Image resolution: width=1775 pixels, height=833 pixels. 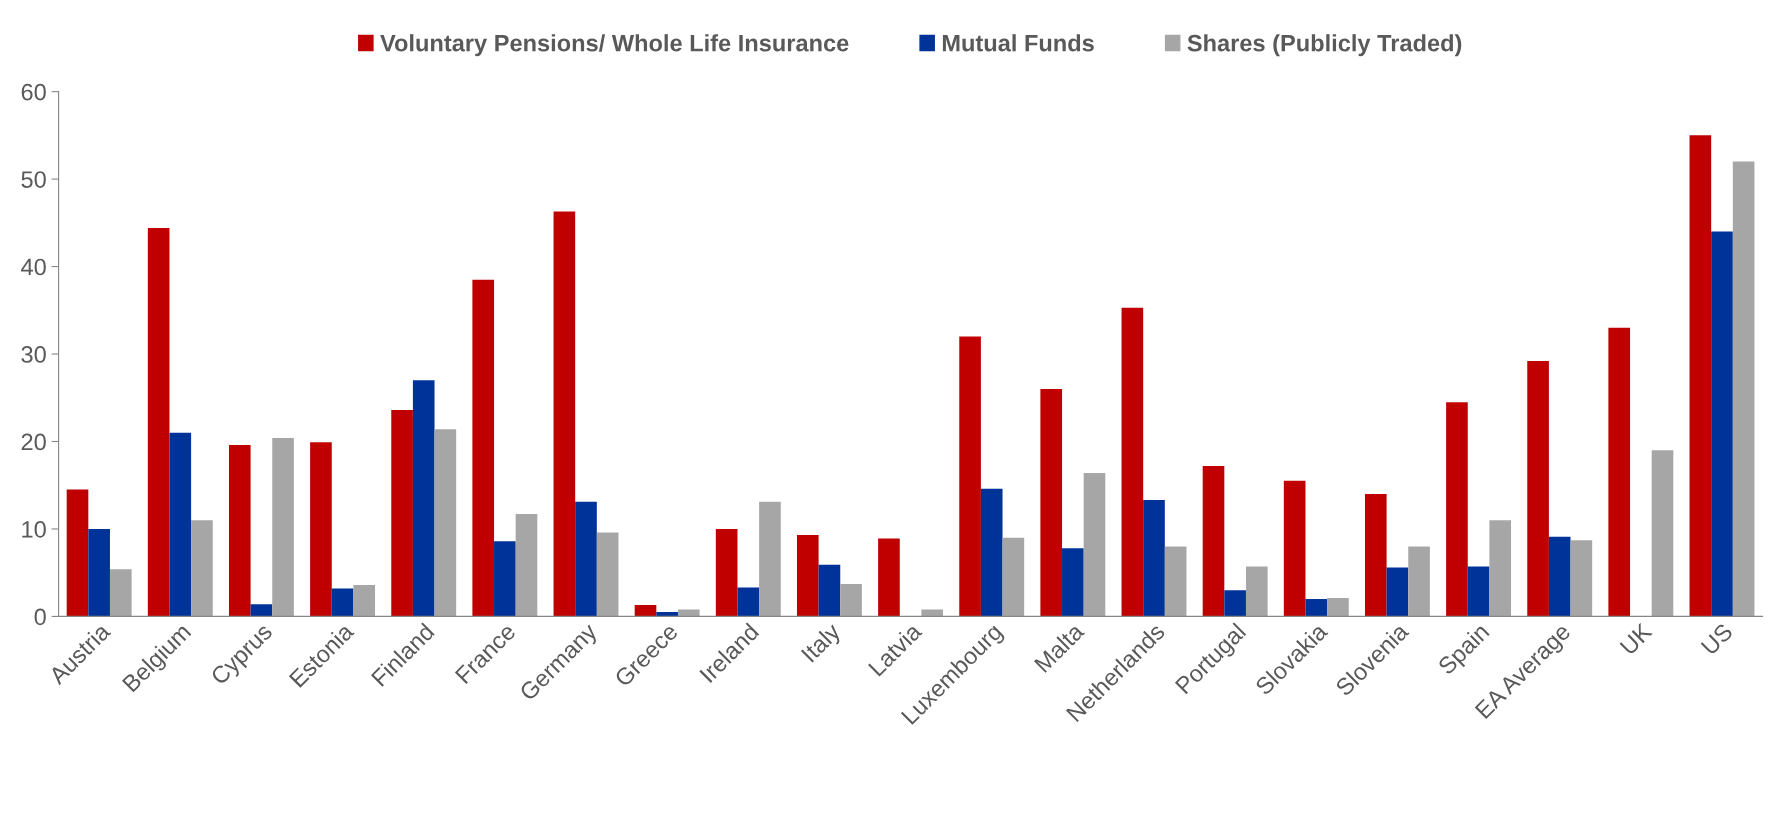 I want to click on y-tick-label: 50, so click(x=33, y=179).